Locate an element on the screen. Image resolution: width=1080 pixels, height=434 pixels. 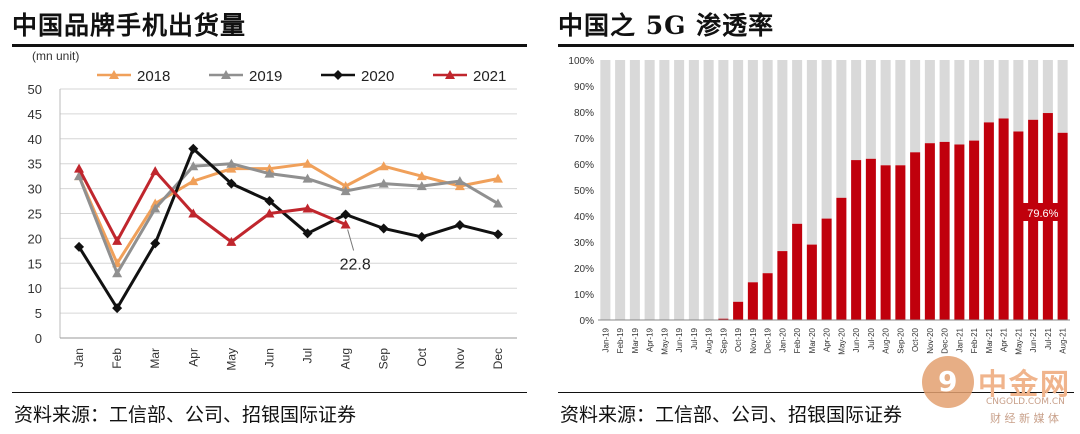
annotation-label: 79.6% is located at coordinates (1042, 214).